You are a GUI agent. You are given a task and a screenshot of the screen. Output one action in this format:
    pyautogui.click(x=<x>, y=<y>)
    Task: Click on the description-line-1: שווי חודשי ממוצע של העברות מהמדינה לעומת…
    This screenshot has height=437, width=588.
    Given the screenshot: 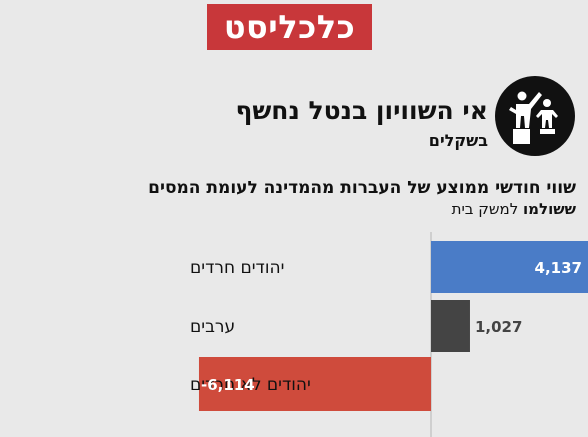 What is the action you would take?
    pyautogui.click(x=362, y=188)
    